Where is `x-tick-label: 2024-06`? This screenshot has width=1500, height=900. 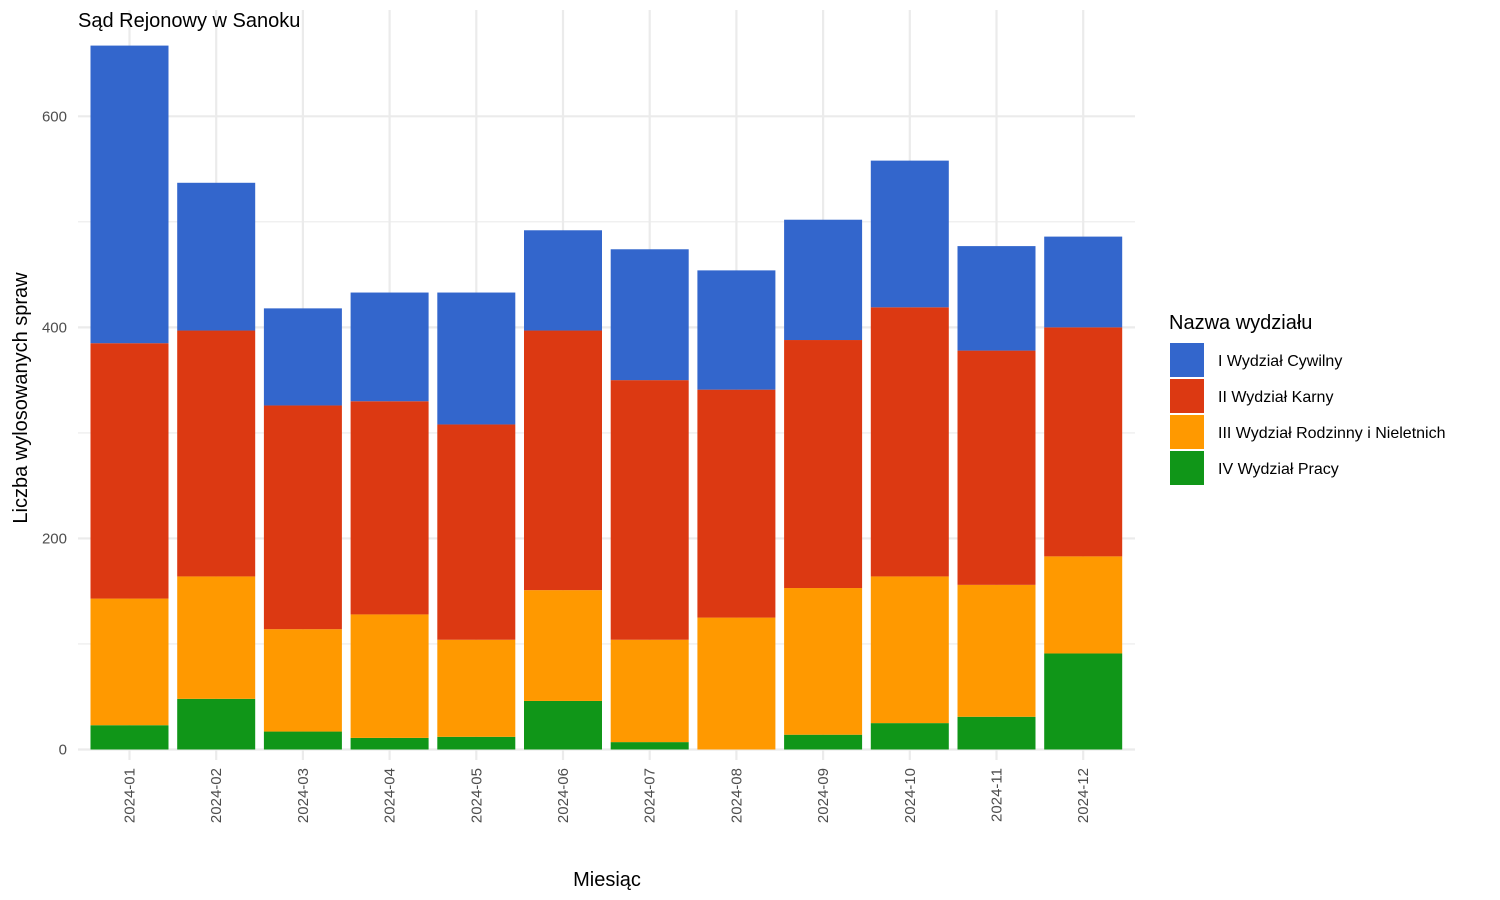
x-tick-label: 2024-06 is located at coordinates (563, 795).